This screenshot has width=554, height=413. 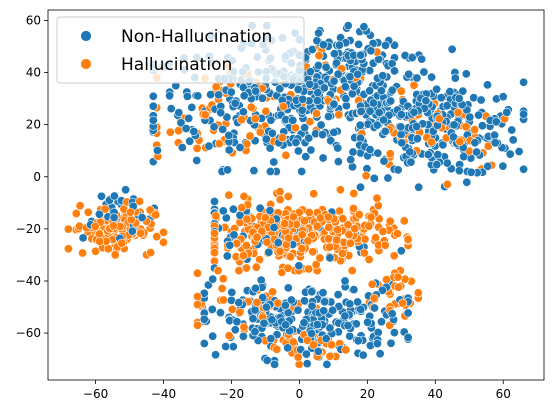 I want to click on y-tick-label: −20, so click(x=28, y=229).